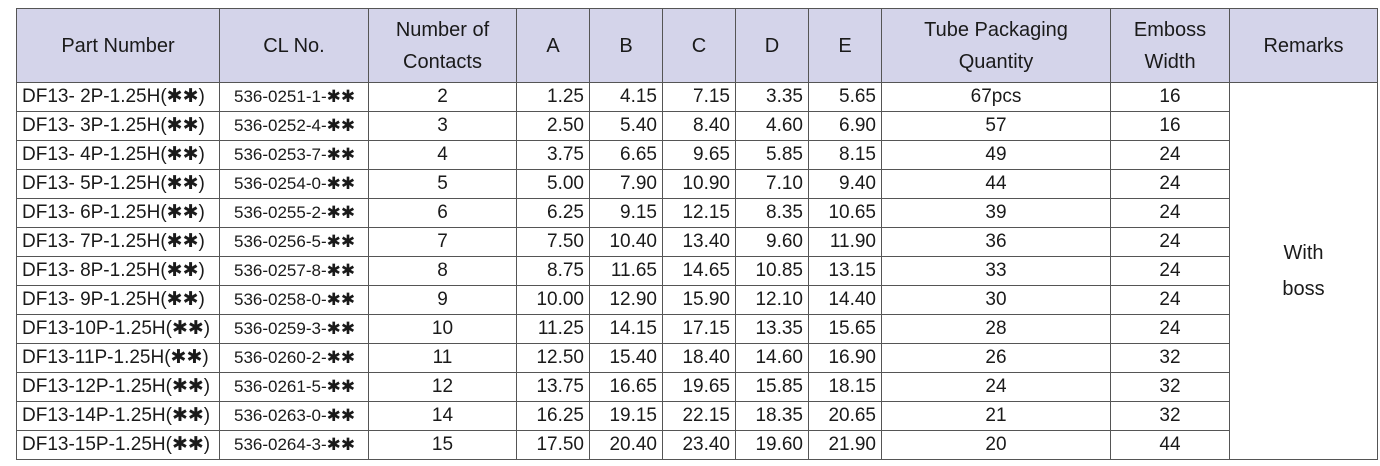 This screenshot has height=466, width=1380. Describe the element at coordinates (845, 387) in the screenshot. I see `dim-e-cell: 18.15` at that location.